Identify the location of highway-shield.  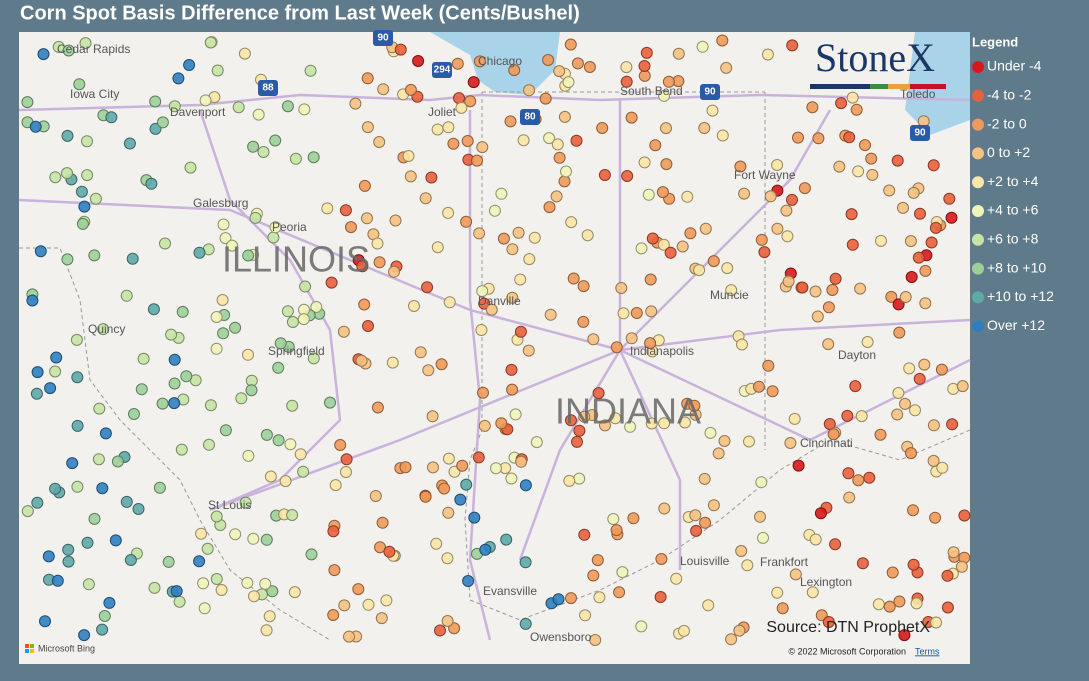
(268, 88).